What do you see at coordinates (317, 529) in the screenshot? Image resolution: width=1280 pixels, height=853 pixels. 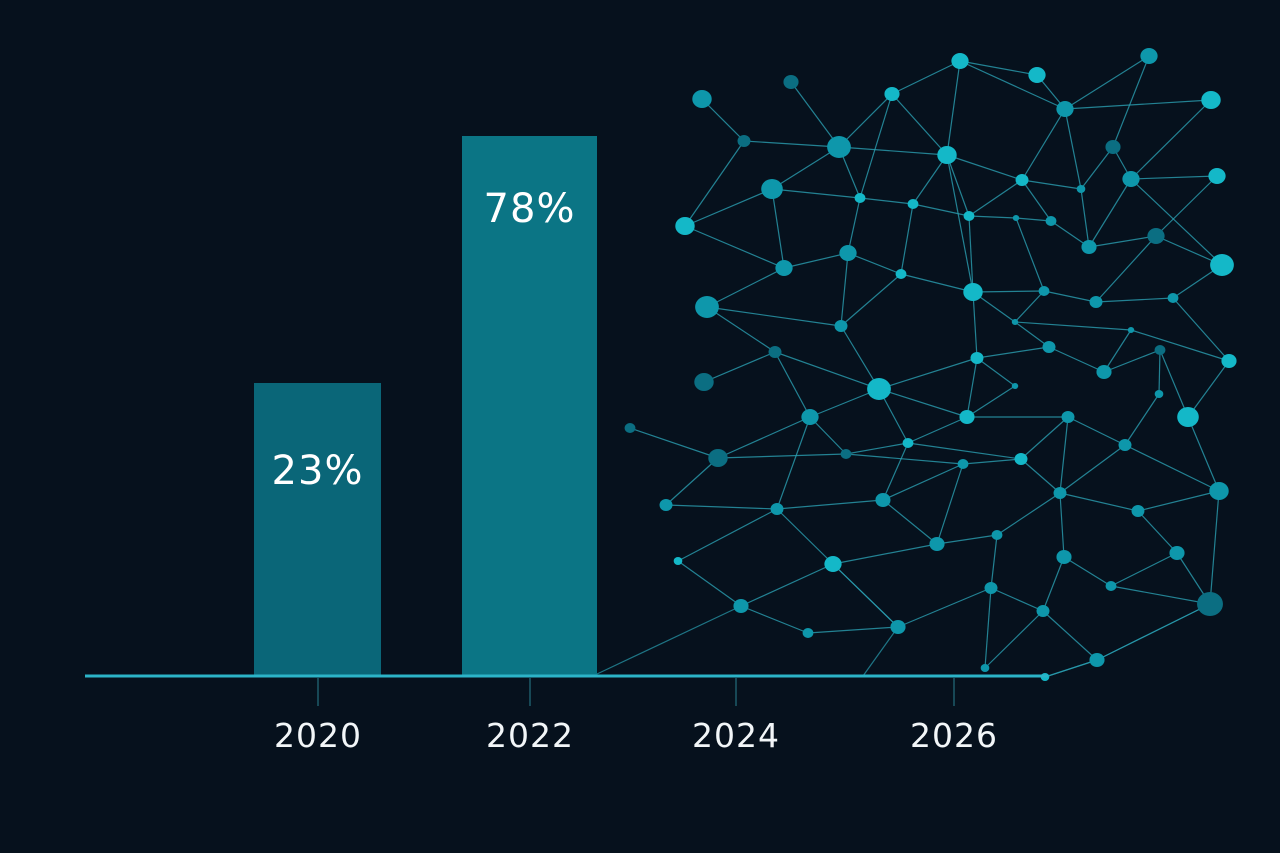 I see `bar-2020: 23%` at bounding box center [317, 529].